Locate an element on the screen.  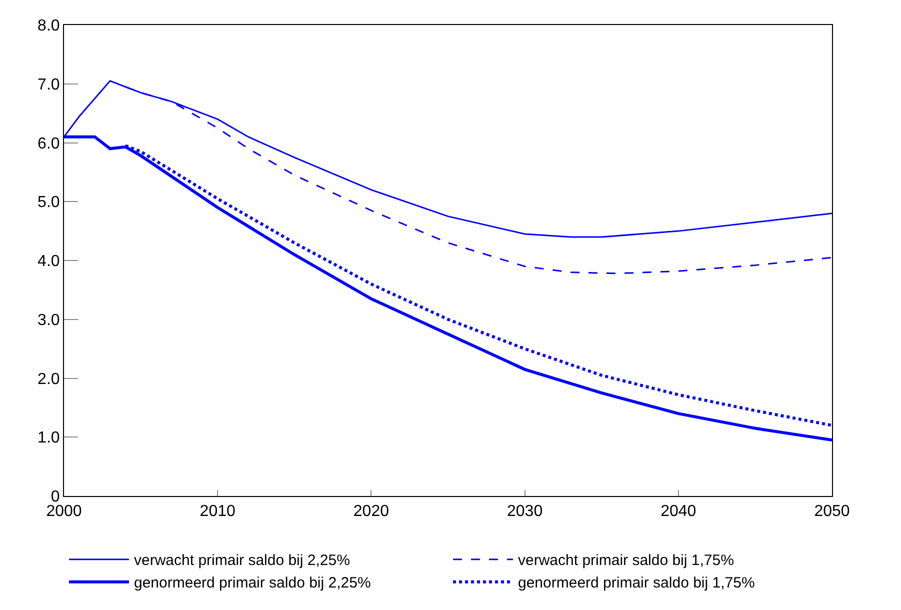
y-tick-label: 6.0 is located at coordinates (49, 143).